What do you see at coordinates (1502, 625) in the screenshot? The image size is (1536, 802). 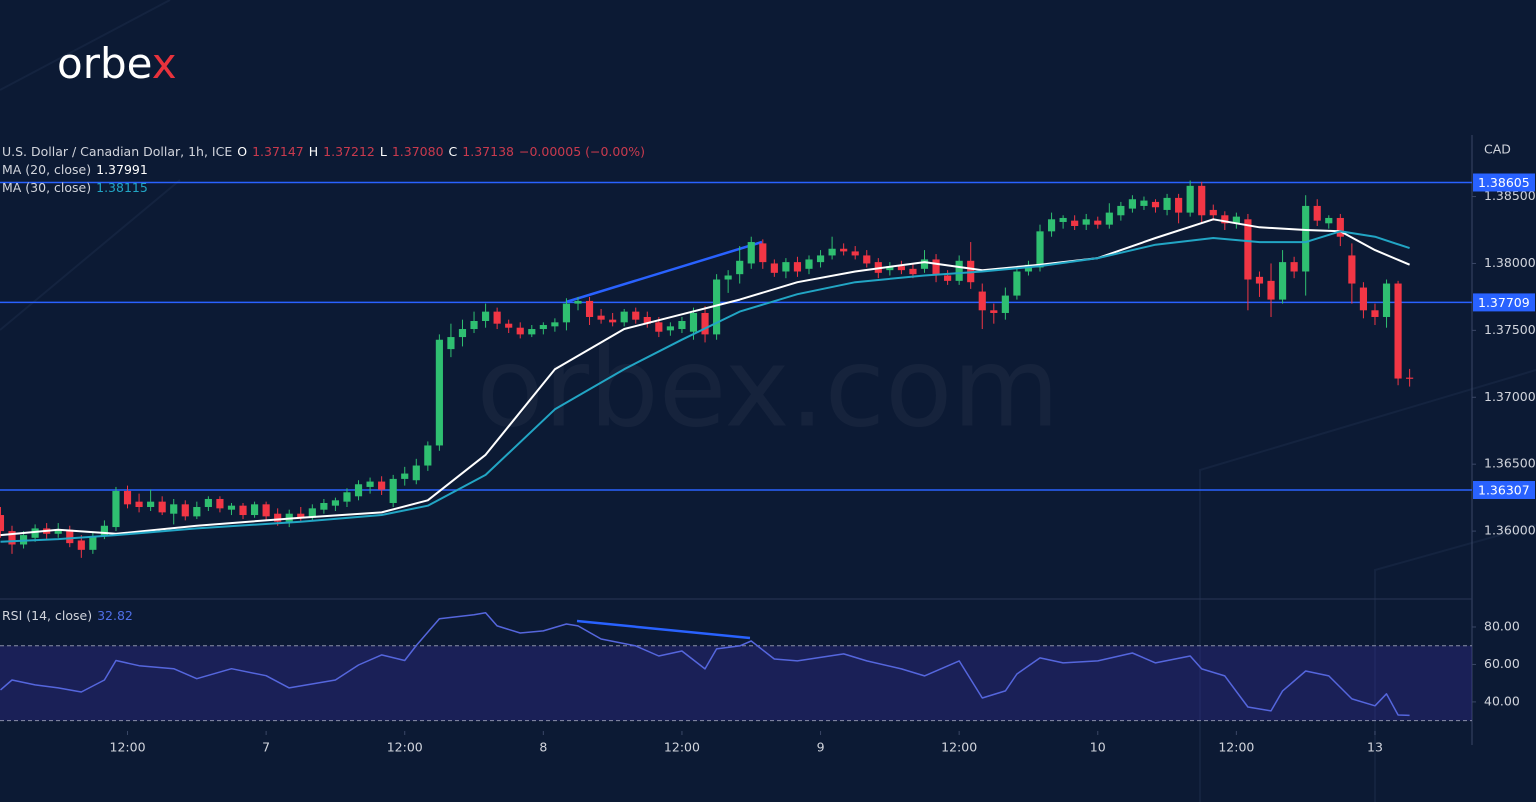 I see `y-tick-label: 80.00` at bounding box center [1502, 625].